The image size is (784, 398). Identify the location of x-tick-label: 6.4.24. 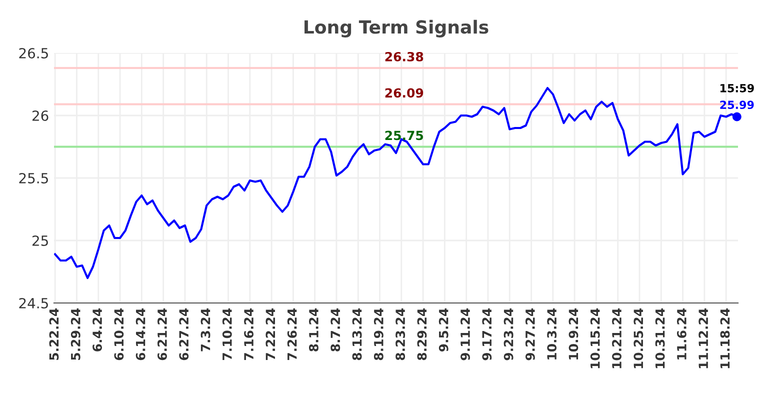
(97, 330).